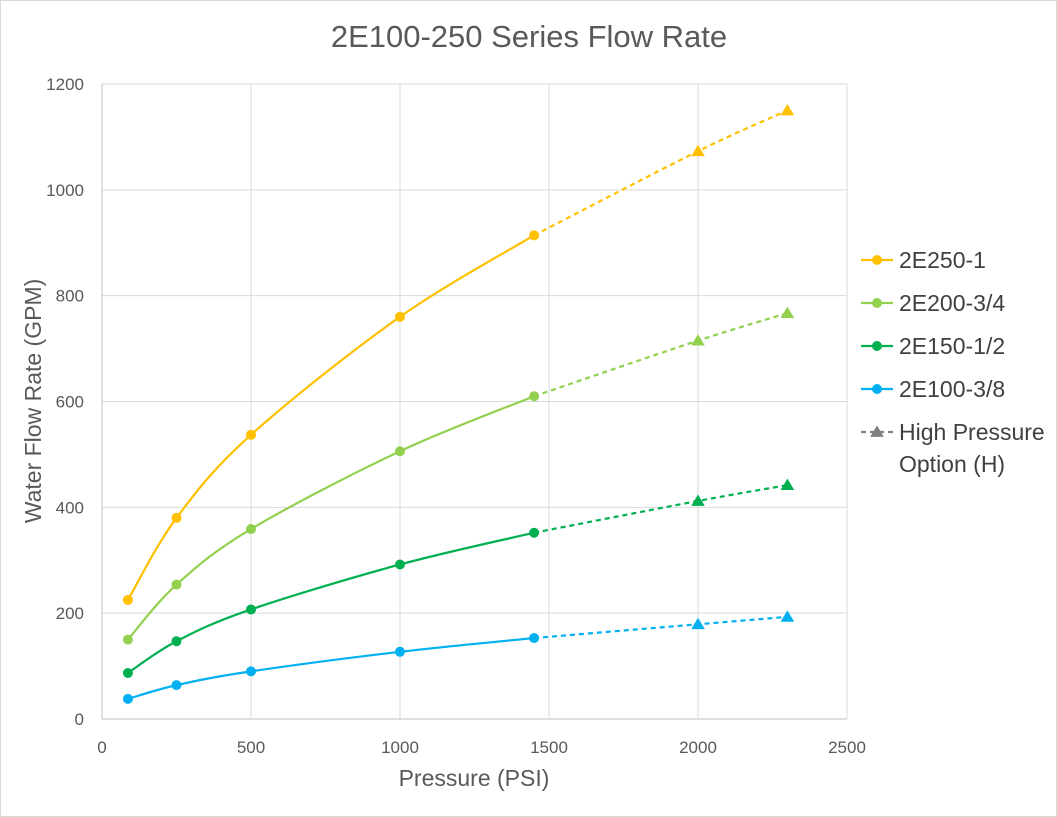 The height and width of the screenshot is (817, 1057). I want to click on legend-label-line1: High Pressure, so click(972, 432).